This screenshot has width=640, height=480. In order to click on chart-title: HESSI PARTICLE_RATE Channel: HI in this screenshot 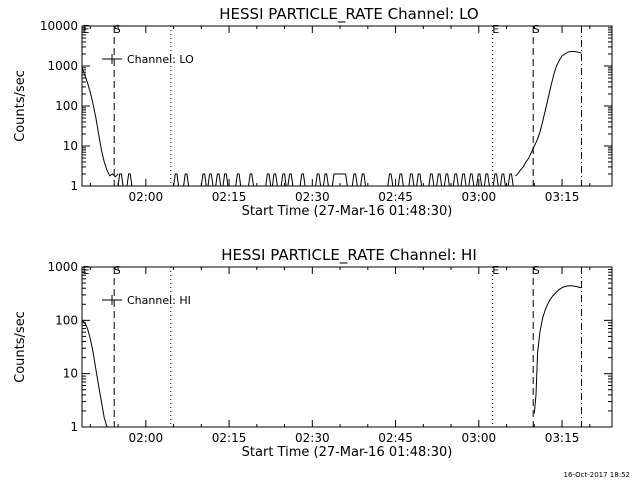, I will do `click(349, 255)`.